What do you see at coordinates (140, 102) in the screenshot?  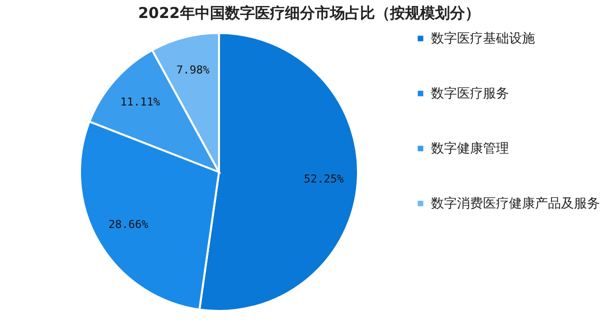 I see `data-label: 11.11%` at bounding box center [140, 102].